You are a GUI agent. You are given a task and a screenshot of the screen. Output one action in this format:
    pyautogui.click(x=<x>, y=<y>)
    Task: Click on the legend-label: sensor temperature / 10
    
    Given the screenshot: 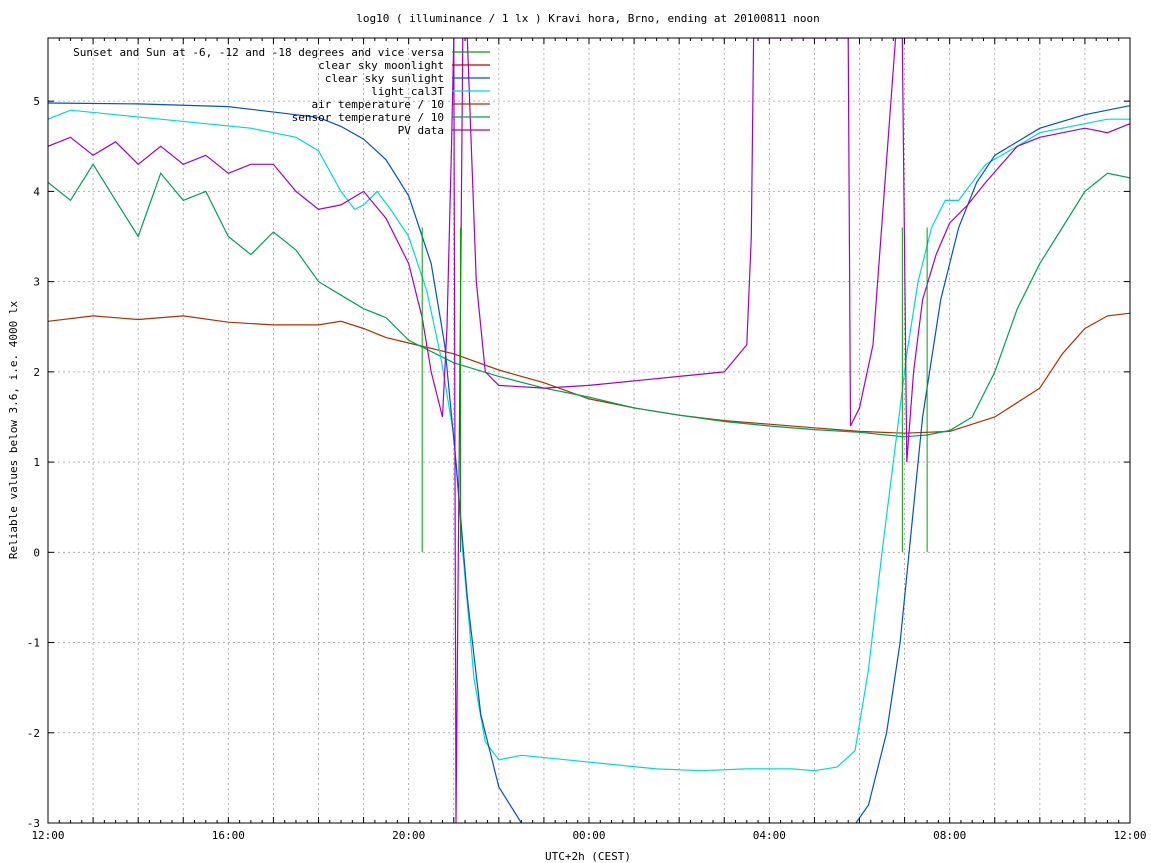 What is the action you would take?
    pyautogui.click(x=368, y=117)
    